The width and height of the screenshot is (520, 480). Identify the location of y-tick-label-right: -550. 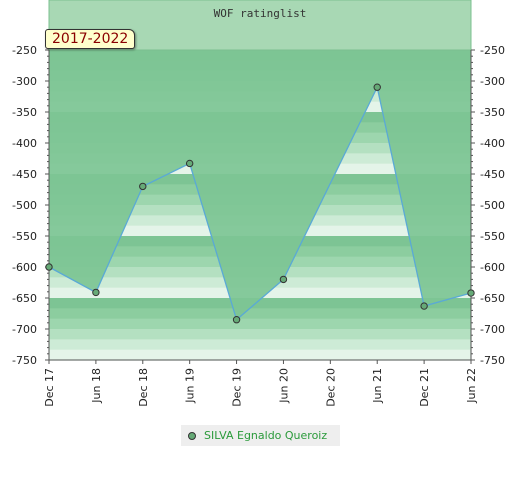
(492, 236).